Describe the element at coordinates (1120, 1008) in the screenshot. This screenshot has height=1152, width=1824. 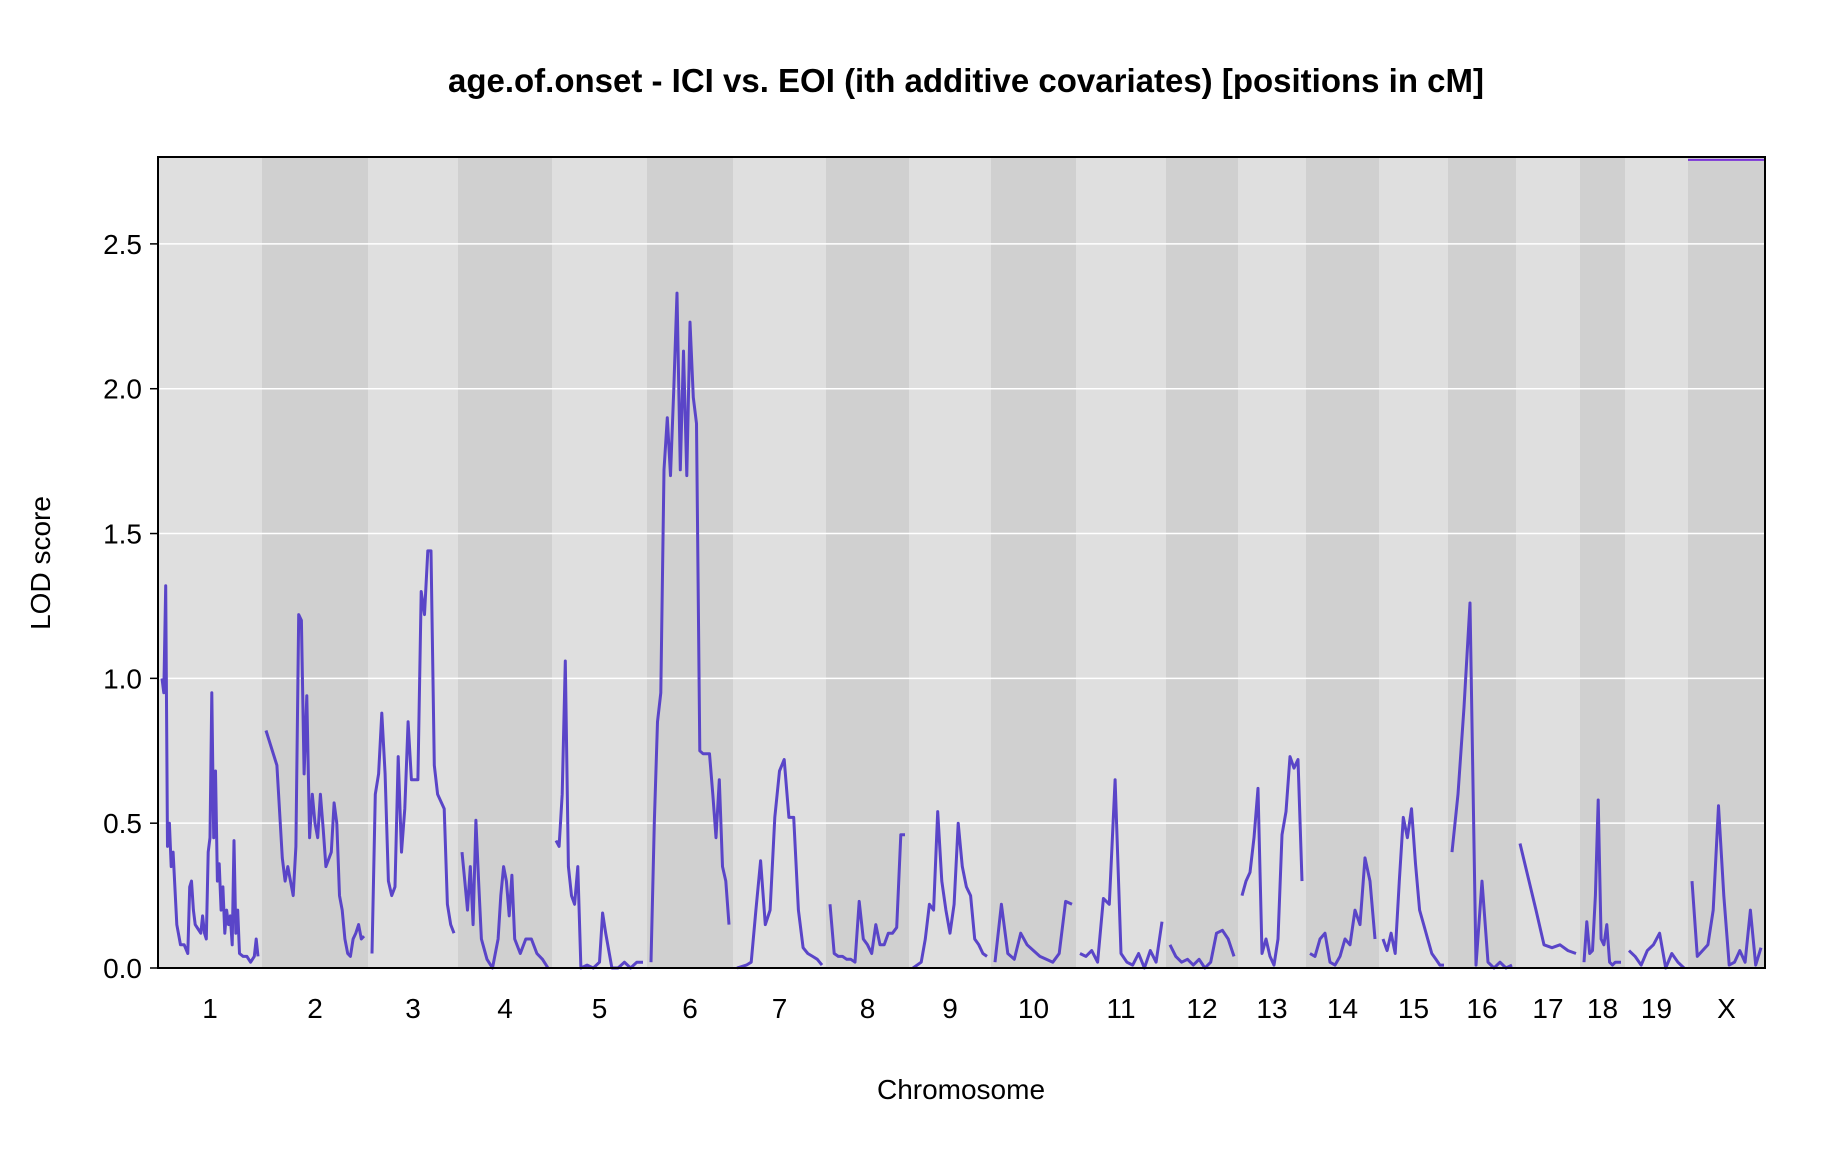
I see `x-tick-label: 11` at that location.